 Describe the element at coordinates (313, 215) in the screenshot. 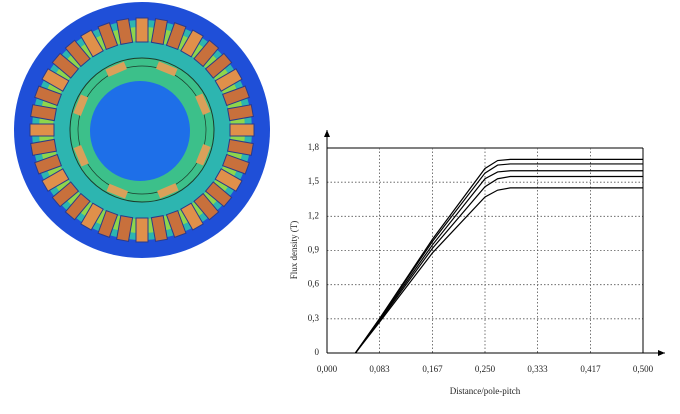

I see `y-tick-label: 1,2` at that location.